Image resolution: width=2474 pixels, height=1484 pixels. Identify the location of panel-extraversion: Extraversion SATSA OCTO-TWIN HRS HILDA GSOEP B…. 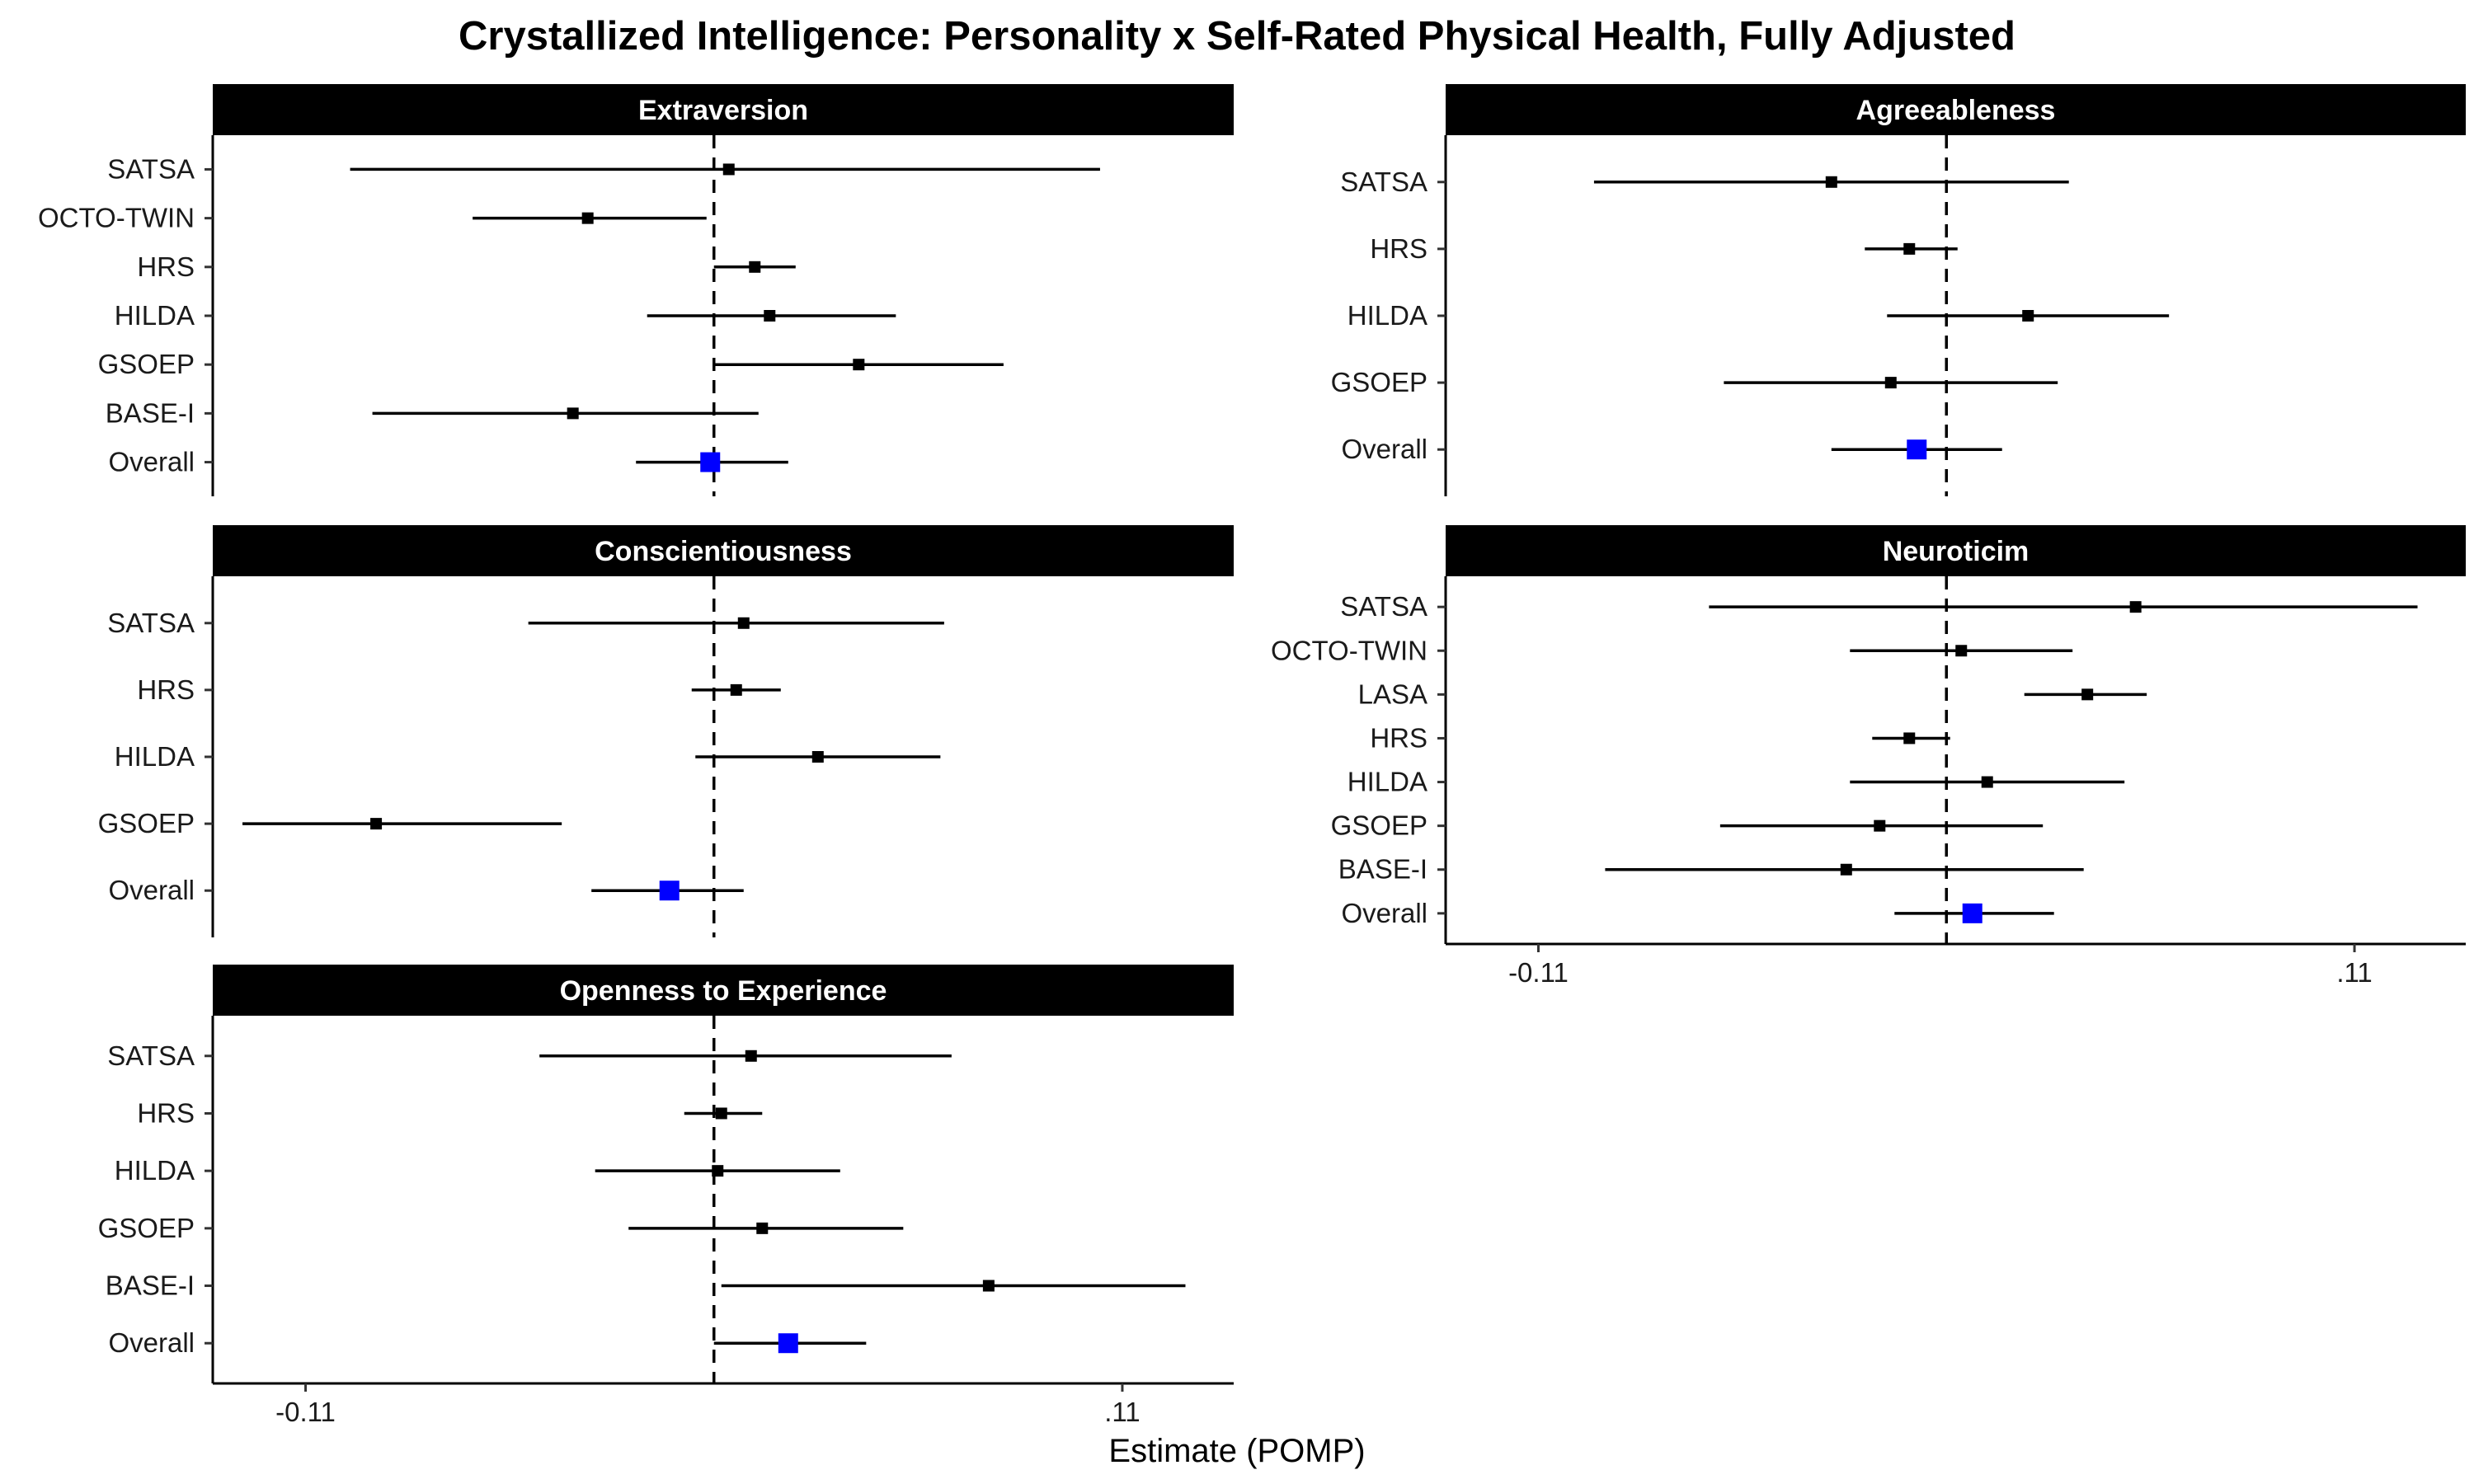
(636, 290).